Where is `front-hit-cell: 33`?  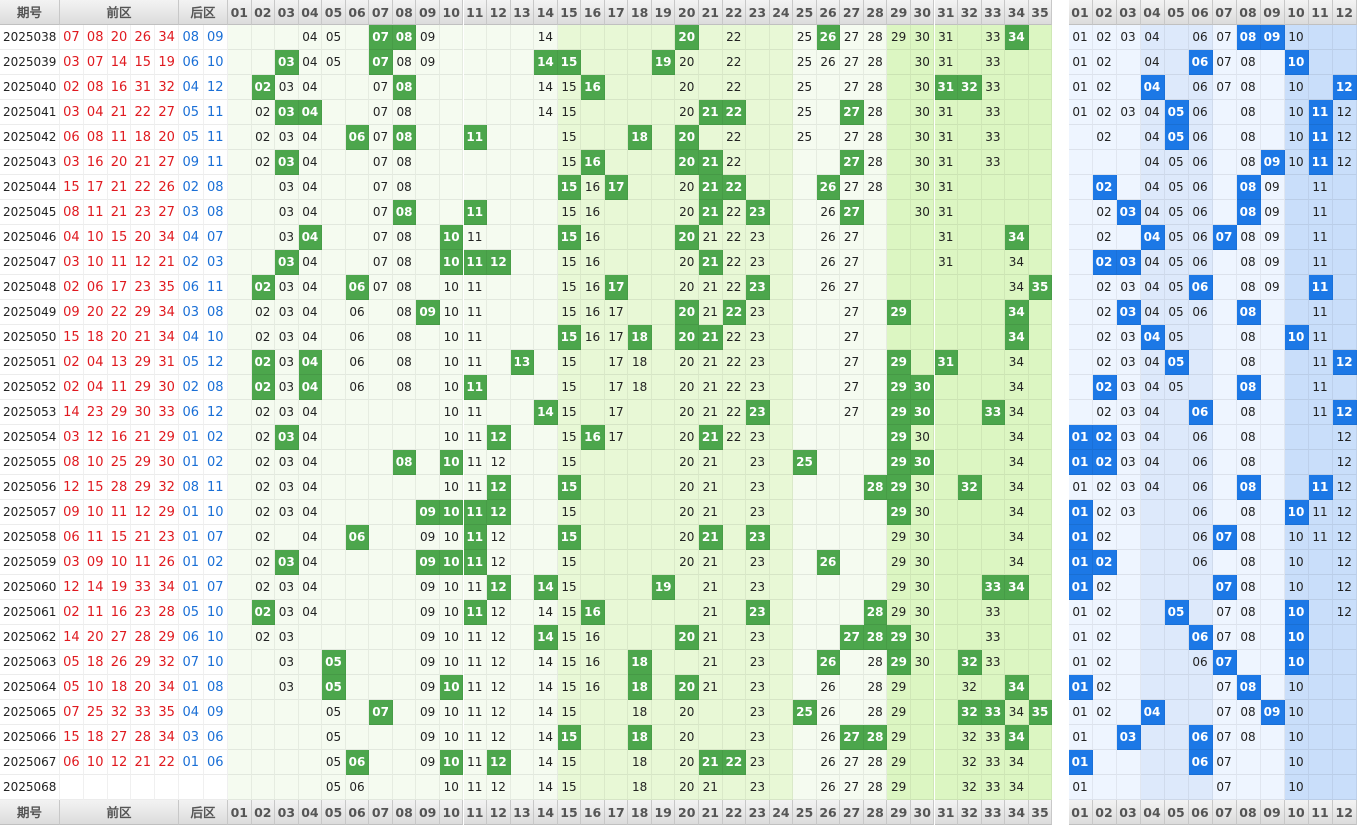 front-hit-cell: 33 is located at coordinates (993, 587).